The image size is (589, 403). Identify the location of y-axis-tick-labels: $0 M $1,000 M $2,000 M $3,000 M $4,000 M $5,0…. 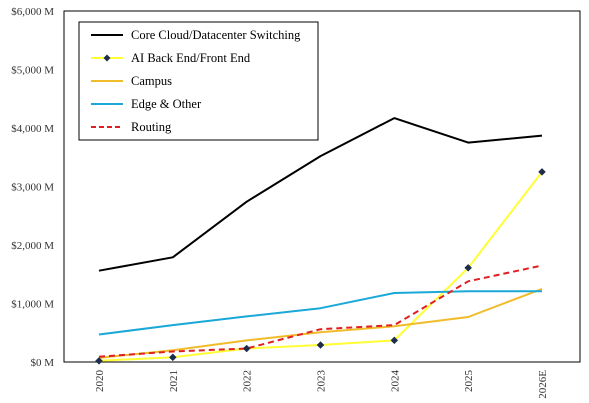
(32, 187).